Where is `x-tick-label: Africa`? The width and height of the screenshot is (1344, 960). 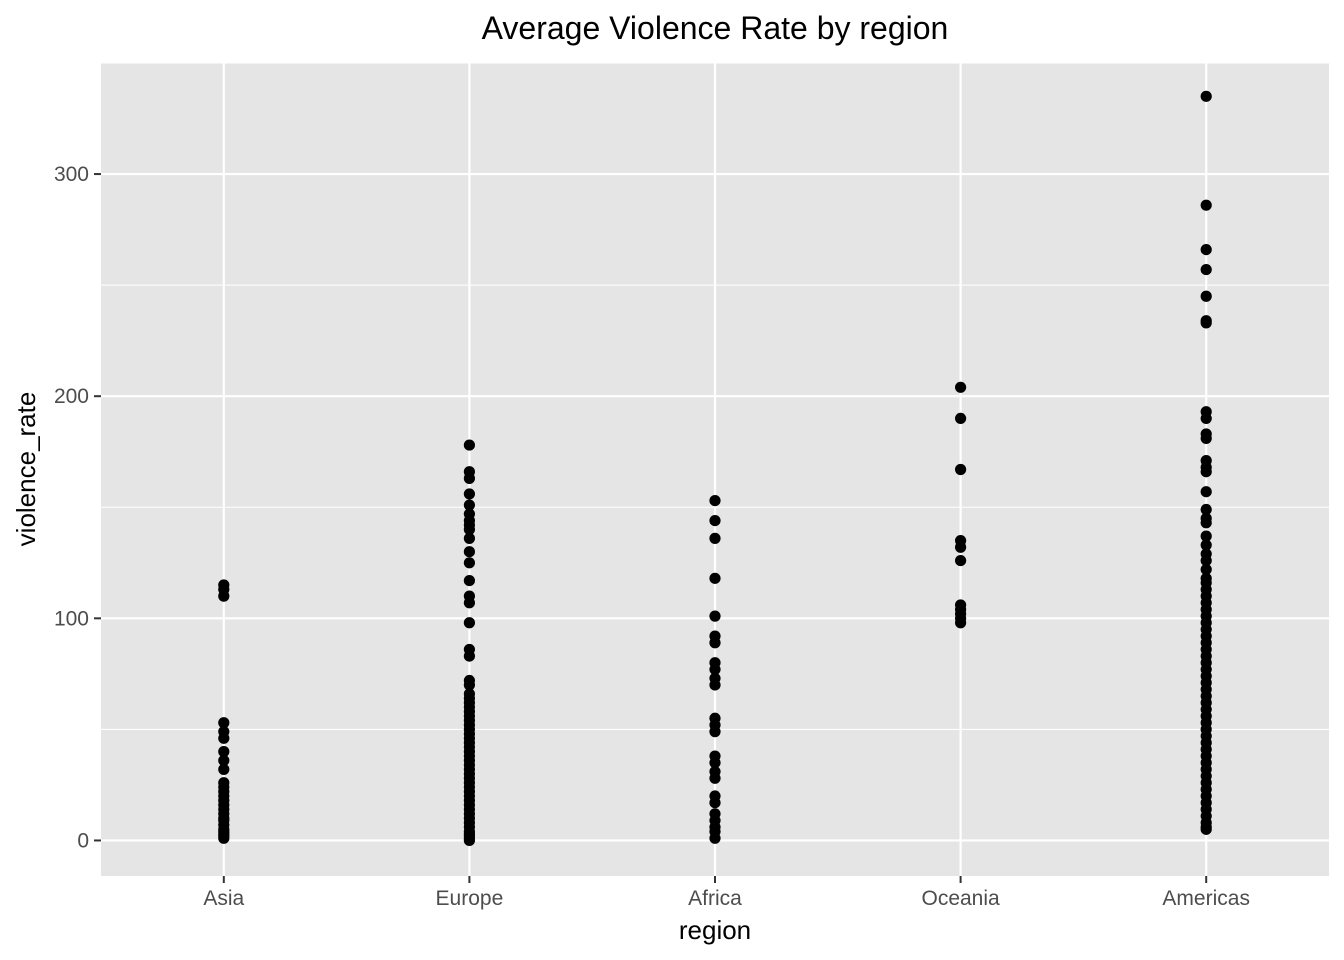
x-tick-label: Africa is located at coordinates (715, 898).